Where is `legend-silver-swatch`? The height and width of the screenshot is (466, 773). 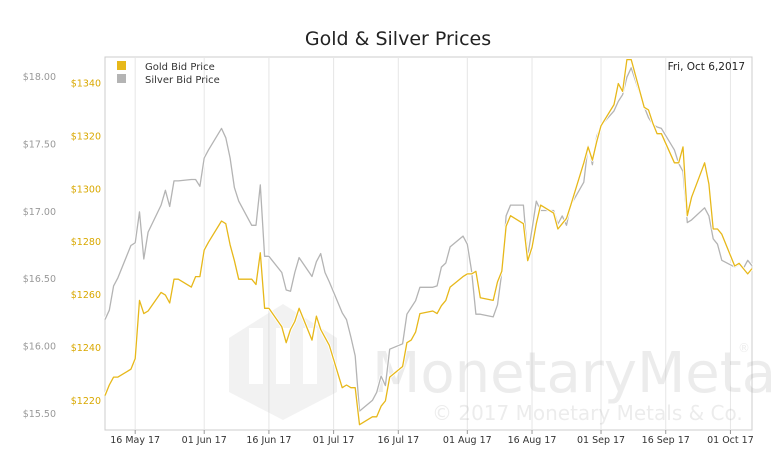 legend-silver-swatch is located at coordinates (121, 78).